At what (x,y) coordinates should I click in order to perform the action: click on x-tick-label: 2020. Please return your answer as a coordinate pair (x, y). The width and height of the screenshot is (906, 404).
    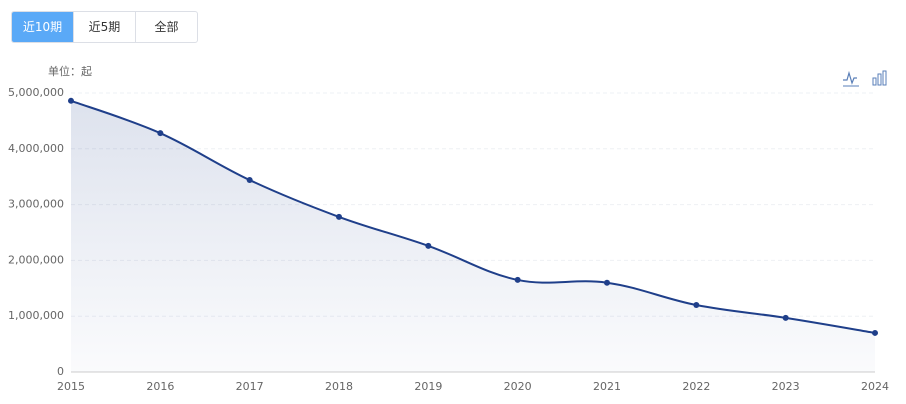
    Looking at the image, I should click on (518, 386).